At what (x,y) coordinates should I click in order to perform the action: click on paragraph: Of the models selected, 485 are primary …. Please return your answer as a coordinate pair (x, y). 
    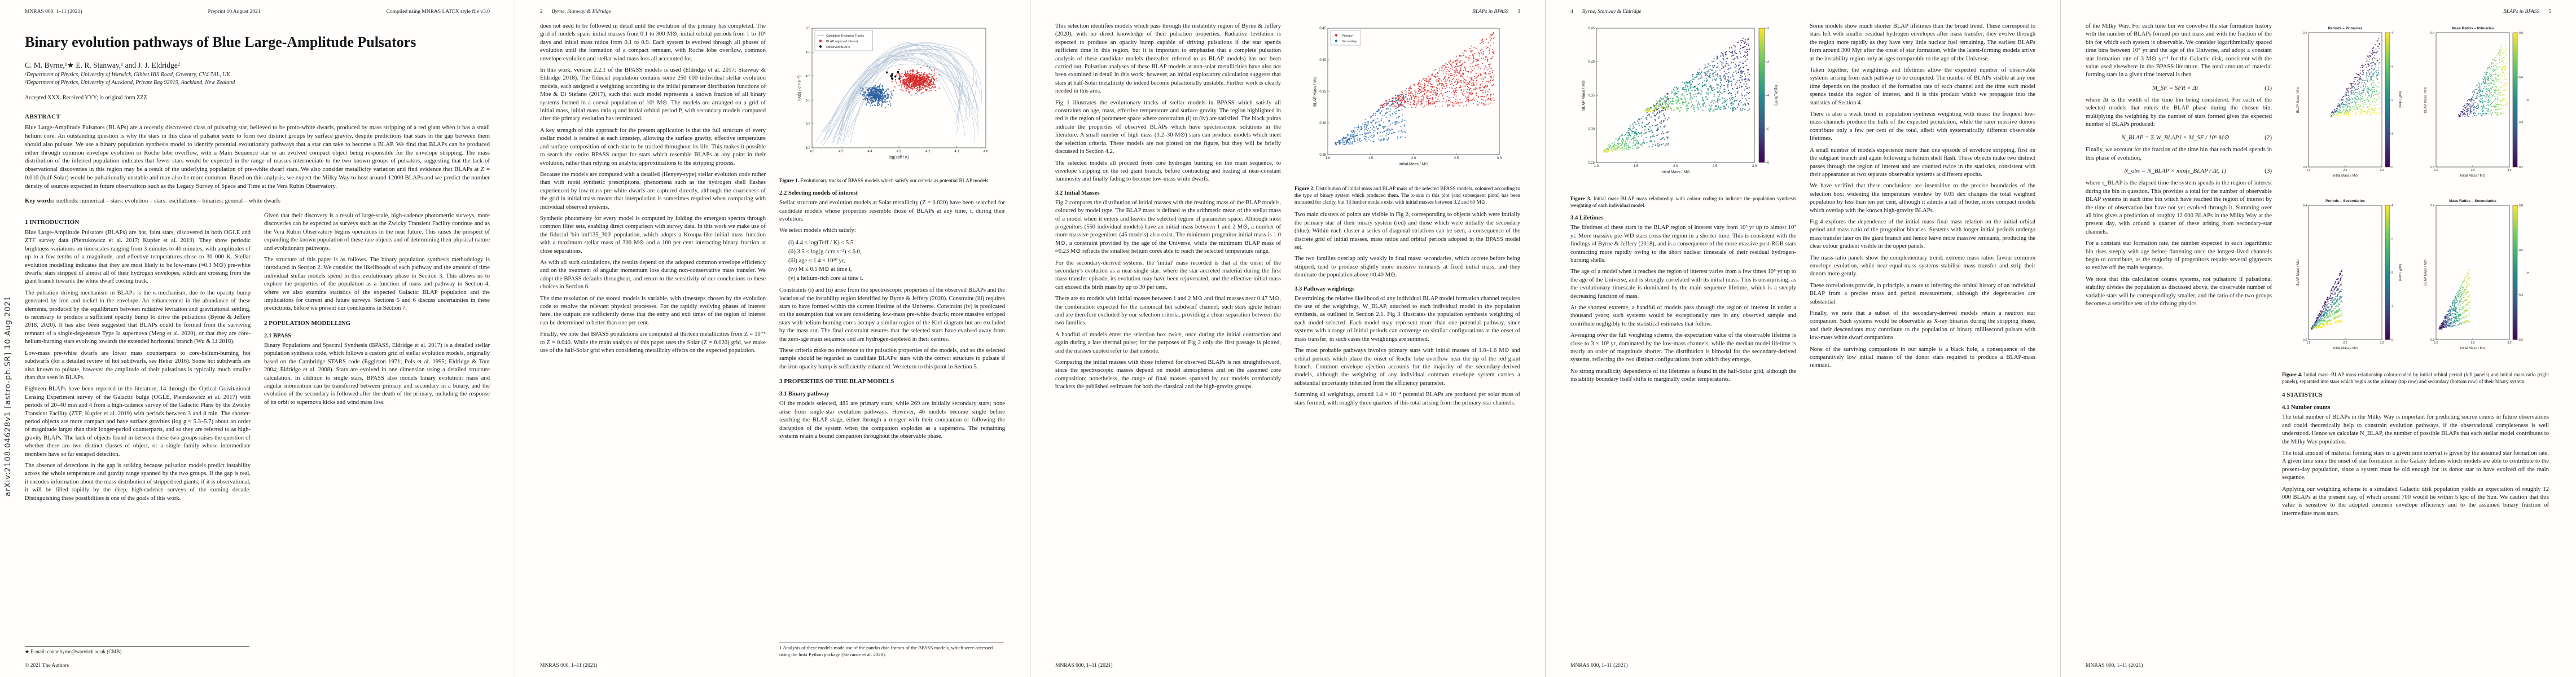
    Looking at the image, I should click on (892, 420).